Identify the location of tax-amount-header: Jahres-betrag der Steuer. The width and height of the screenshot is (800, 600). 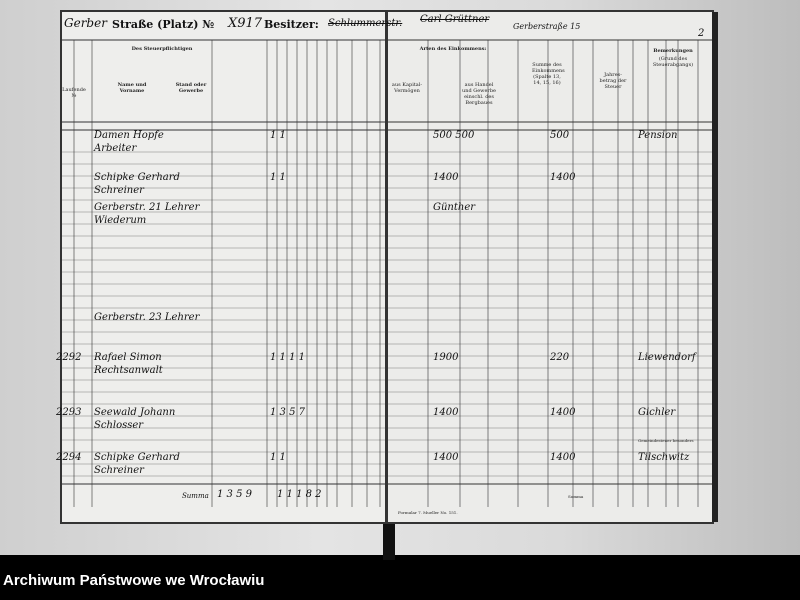
(613, 81).